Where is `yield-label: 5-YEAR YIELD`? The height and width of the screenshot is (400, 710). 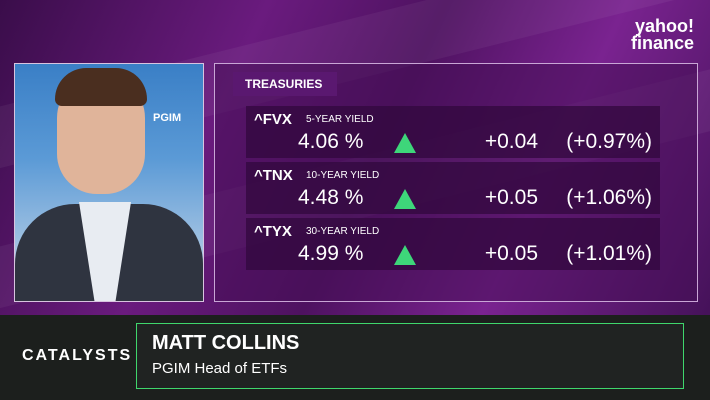 yield-label: 5-YEAR YIELD is located at coordinates (340, 119).